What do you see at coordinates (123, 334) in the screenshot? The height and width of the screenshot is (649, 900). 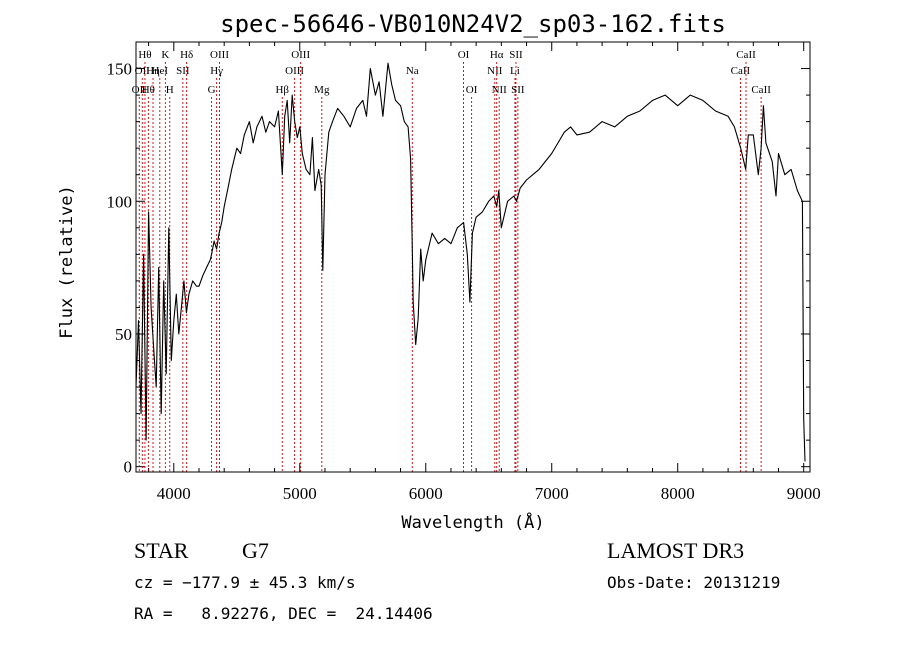 I see `y-tick-label: 50` at bounding box center [123, 334].